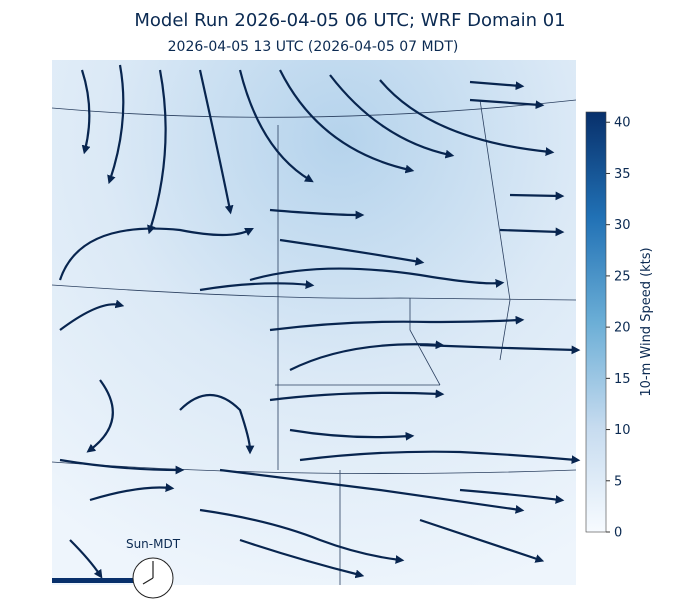  Describe the element at coordinates (622, 430) in the screenshot. I see `colorbar-tick-label: 10` at that location.